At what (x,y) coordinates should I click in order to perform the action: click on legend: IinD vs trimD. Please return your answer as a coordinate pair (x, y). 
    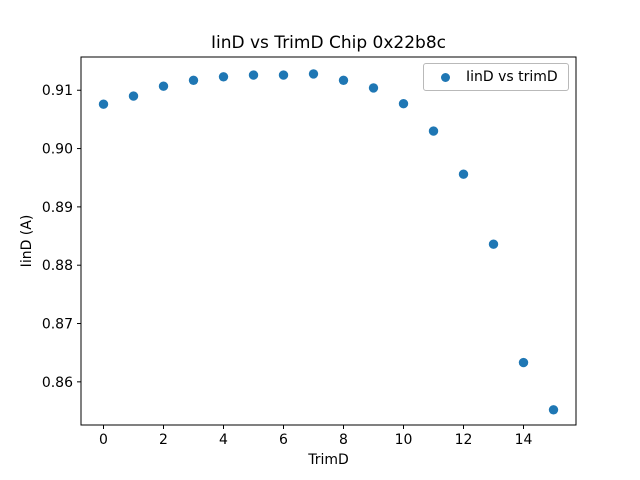
    Looking at the image, I should click on (496, 77).